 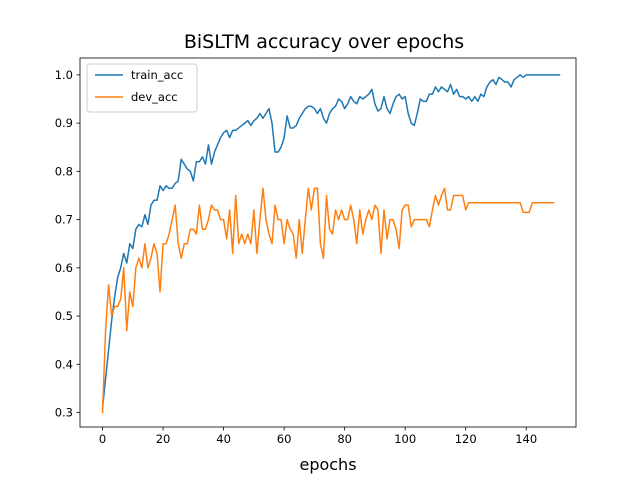 What do you see at coordinates (64, 268) in the screenshot?
I see `y-tick-label: 0.6` at bounding box center [64, 268].